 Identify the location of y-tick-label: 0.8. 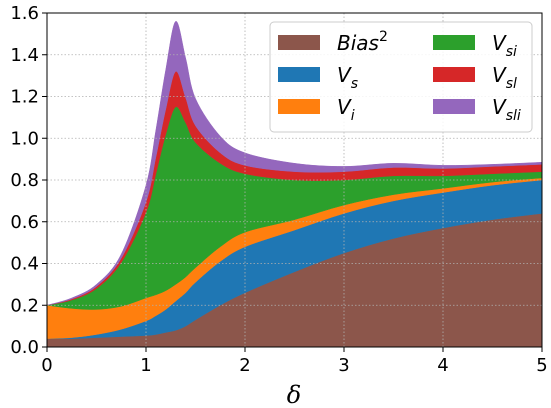
(24, 180).